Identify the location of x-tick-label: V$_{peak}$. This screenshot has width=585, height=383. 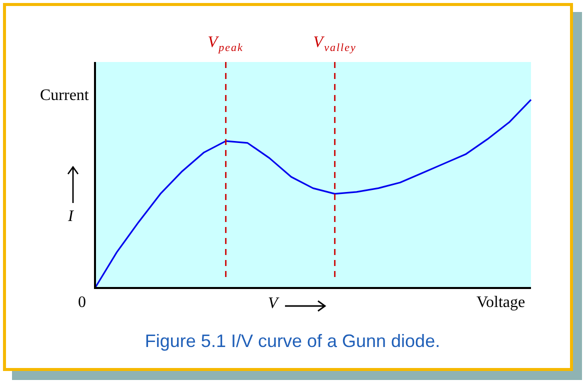
(226, 44).